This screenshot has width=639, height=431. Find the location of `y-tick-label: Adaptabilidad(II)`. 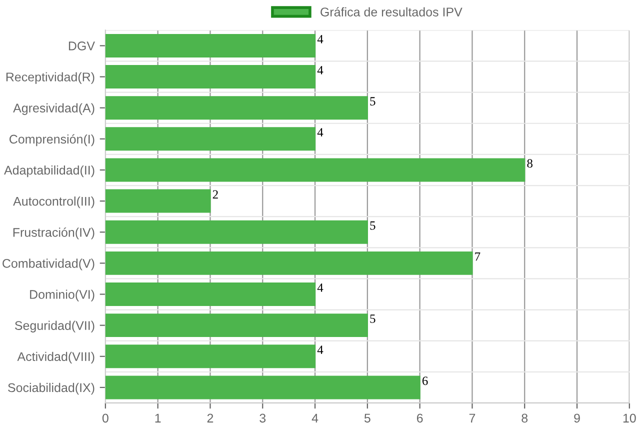

y-tick-label: Adaptabilidad(II) is located at coordinates (49, 171).